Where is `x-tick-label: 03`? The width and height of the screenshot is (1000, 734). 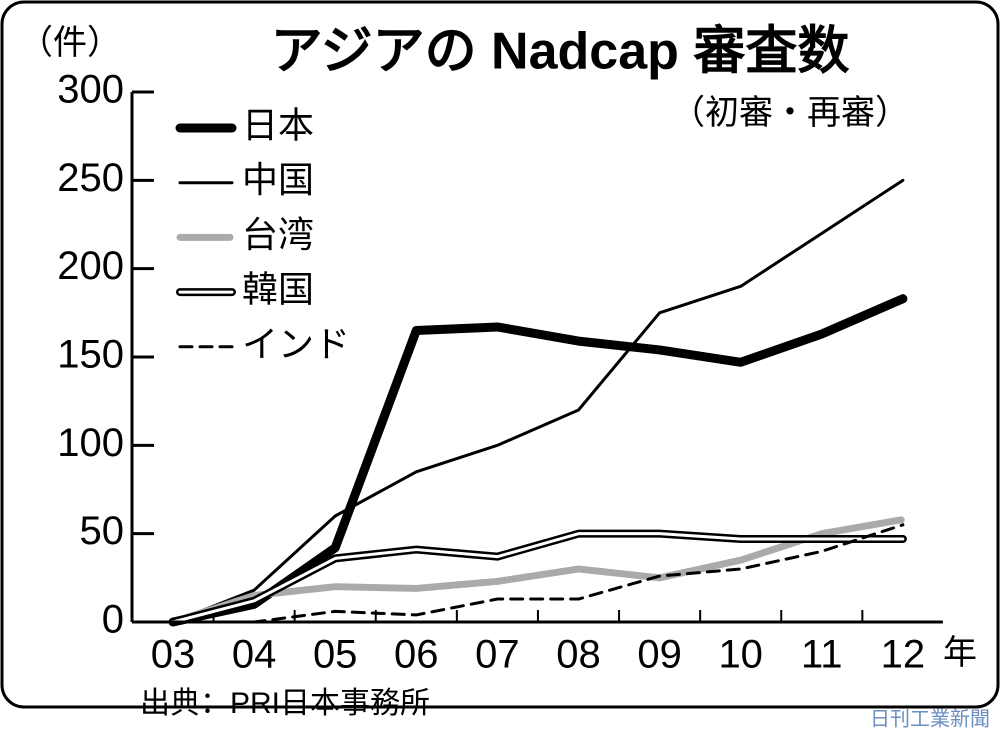 x-tick-label: 03 is located at coordinates (173, 655).